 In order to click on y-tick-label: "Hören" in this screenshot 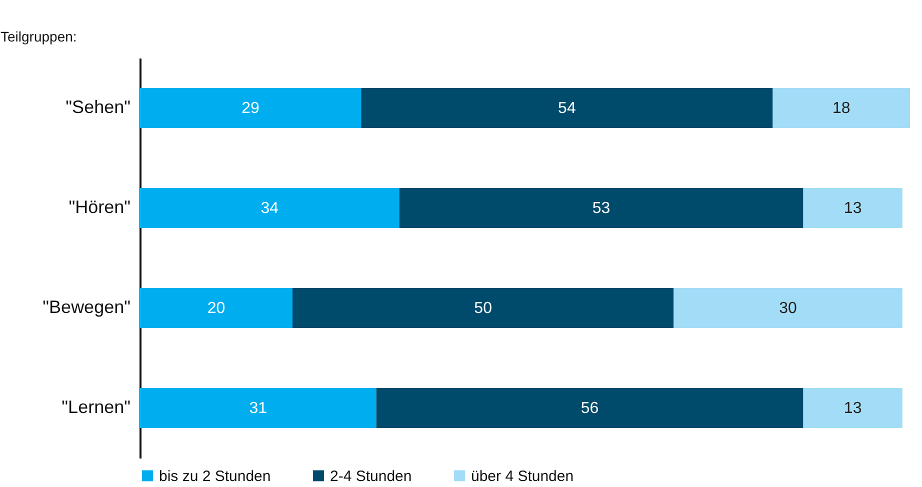, I will do `click(99, 207)`.